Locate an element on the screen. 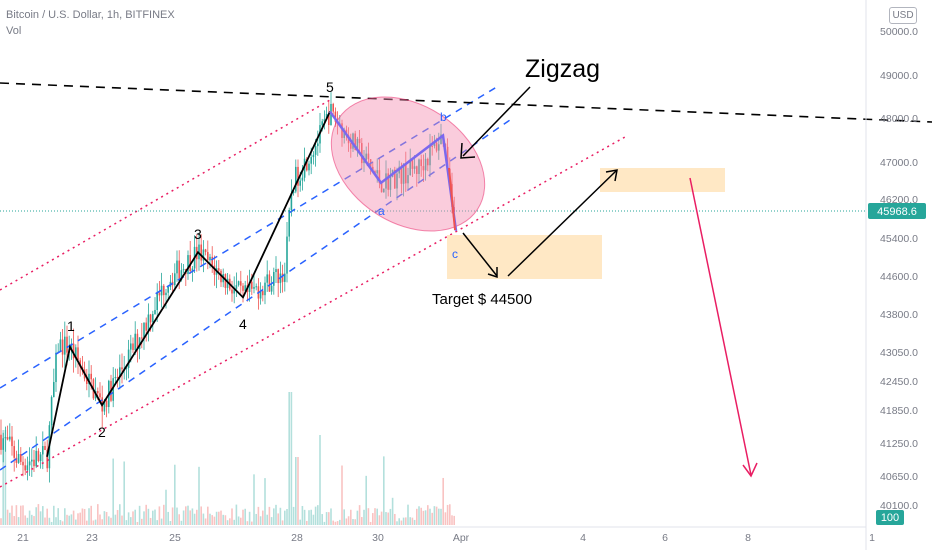 The width and height of the screenshot is (932, 550). current-price-badge is located at coordinates (897, 211).